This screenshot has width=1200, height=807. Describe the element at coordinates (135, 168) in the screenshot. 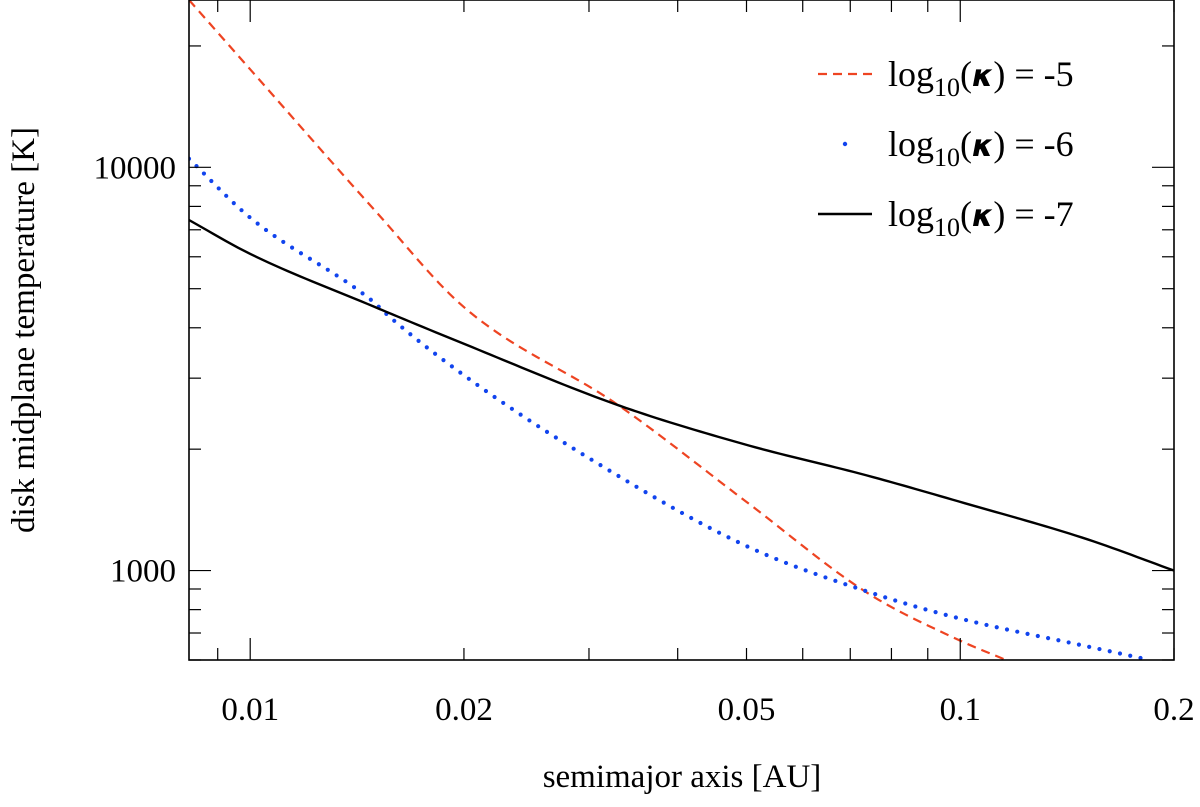

I see `y-tick-label: 10000` at that location.